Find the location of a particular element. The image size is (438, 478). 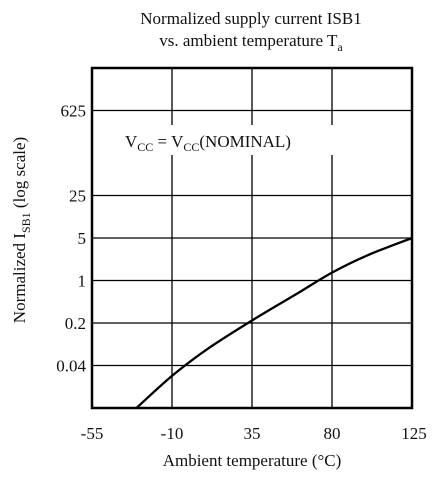

chart-title-line2: vs. ambient temperature Ta is located at coordinates (251, 42).